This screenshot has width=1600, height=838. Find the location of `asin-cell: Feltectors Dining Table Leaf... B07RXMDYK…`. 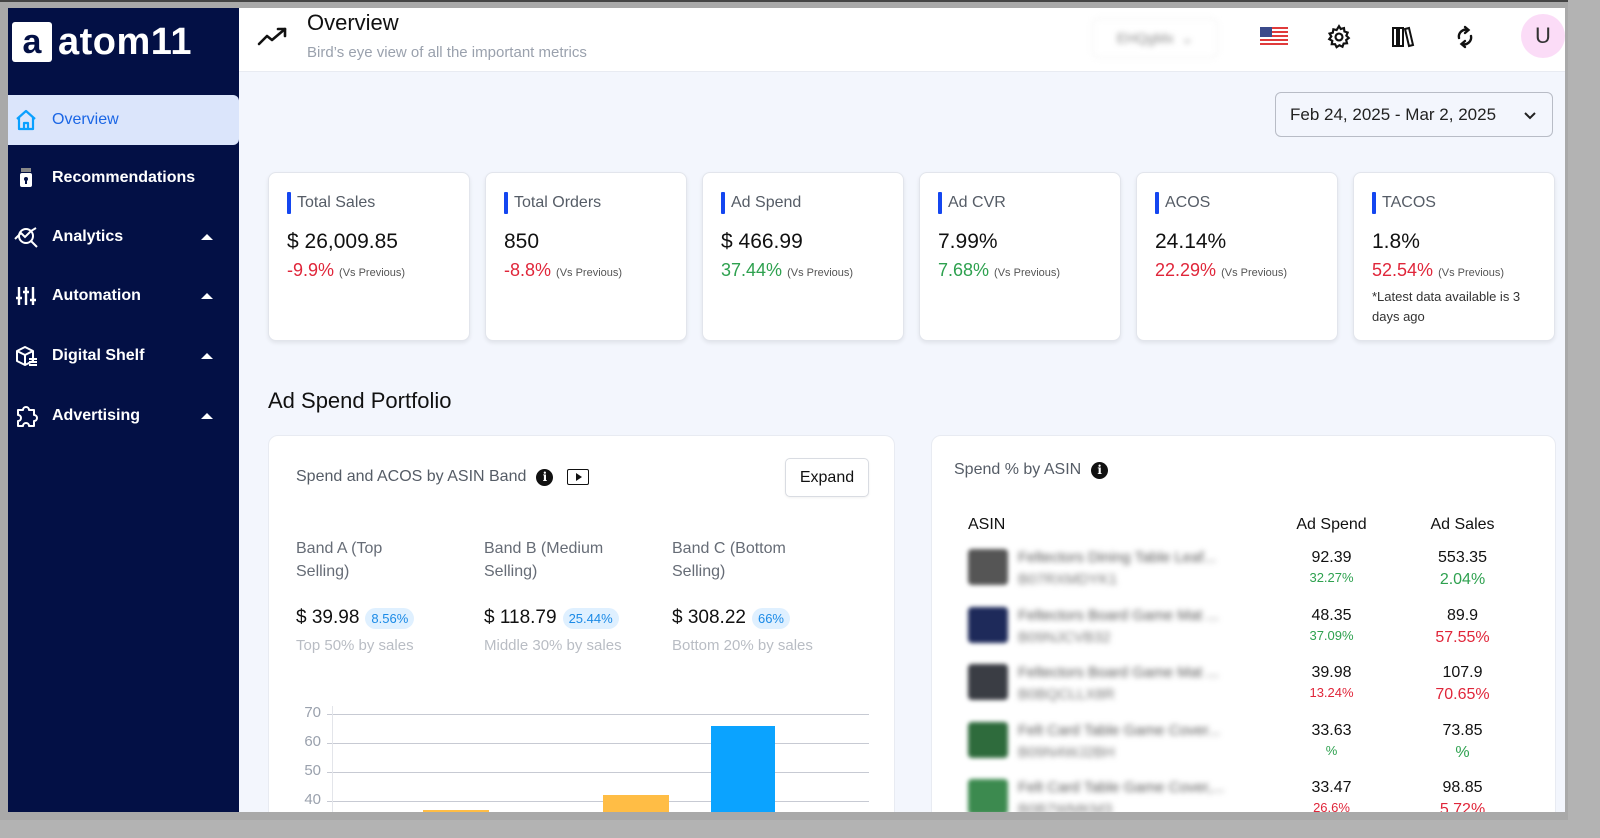

asin-cell: Feltectors Dining Table Leaf... B07RXMDYK… is located at coordinates (1117, 569).